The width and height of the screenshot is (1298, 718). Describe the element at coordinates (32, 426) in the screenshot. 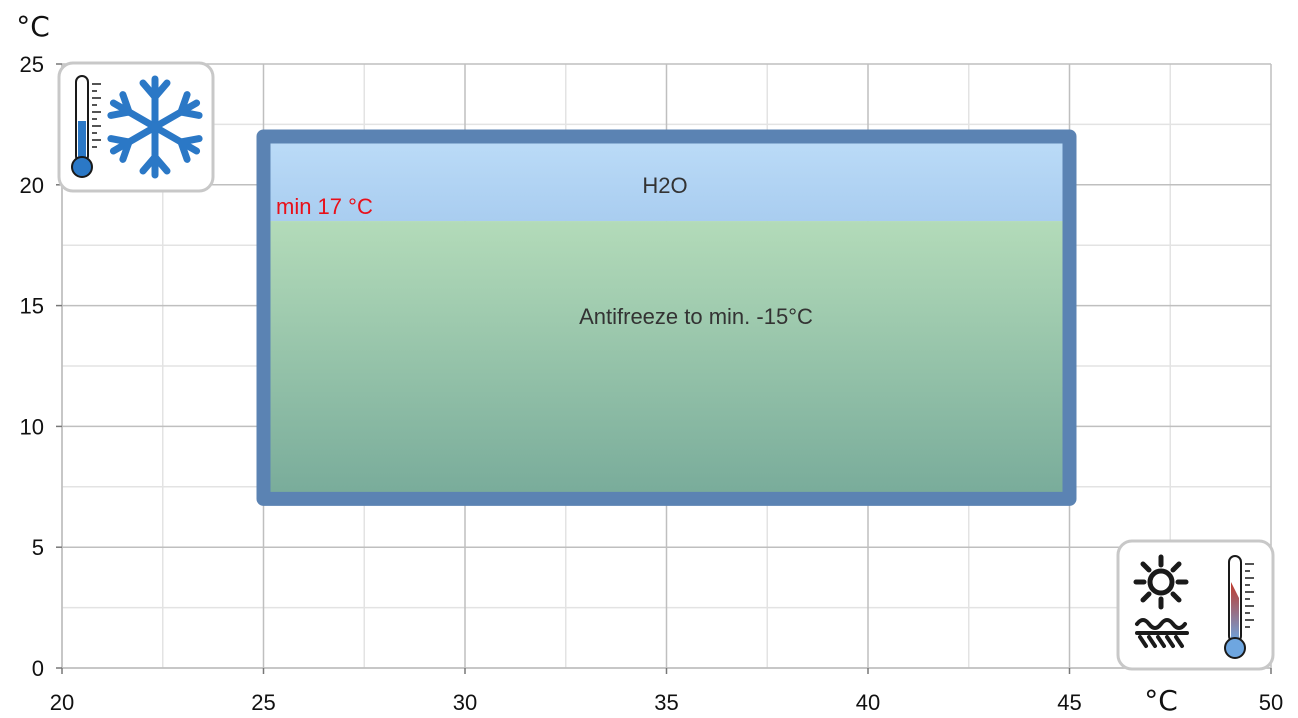

I see `y-tick-label: 10` at that location.